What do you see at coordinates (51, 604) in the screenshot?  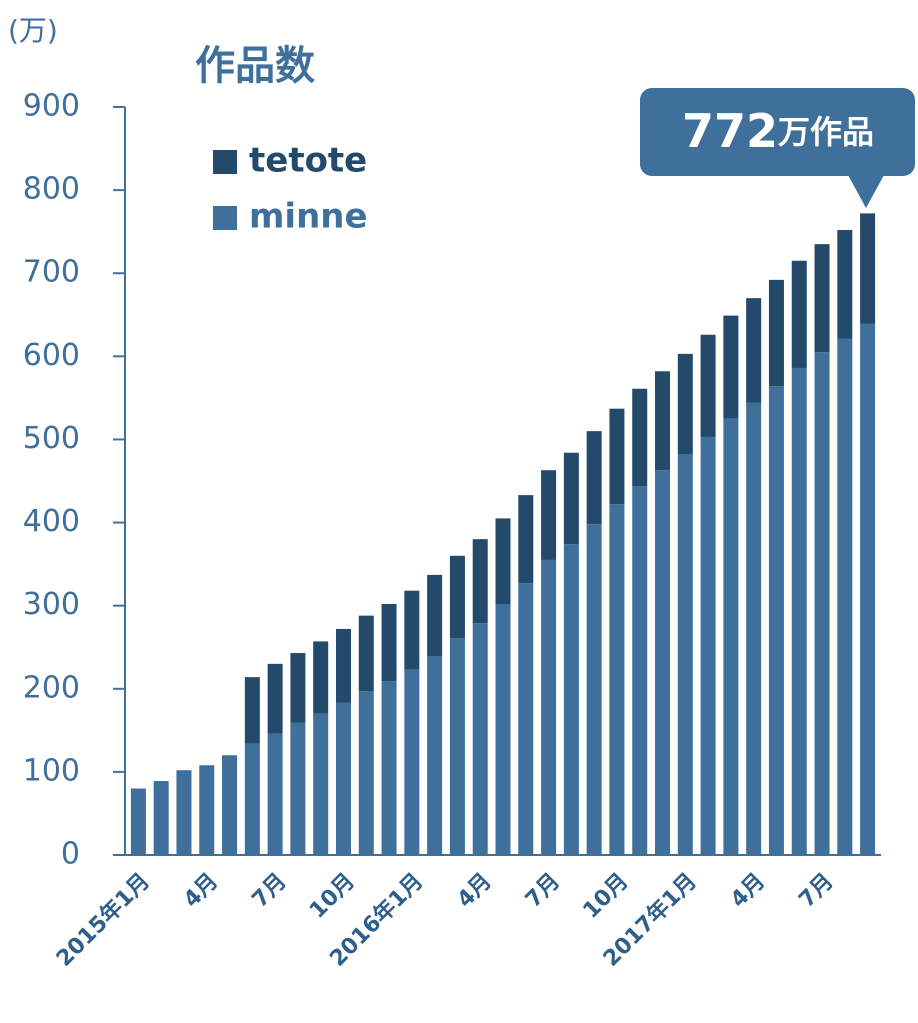 I see `y-tick-label: 300` at bounding box center [51, 604].